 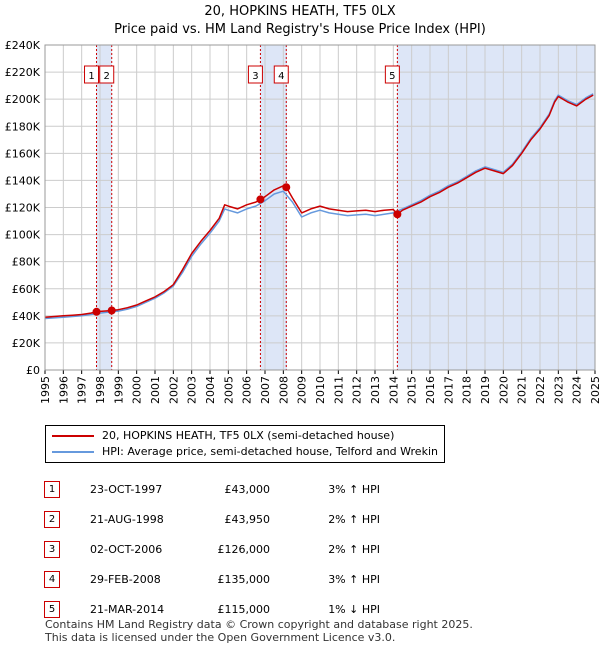 I want to click on y-tick-label: £0, so click(x=33, y=370).